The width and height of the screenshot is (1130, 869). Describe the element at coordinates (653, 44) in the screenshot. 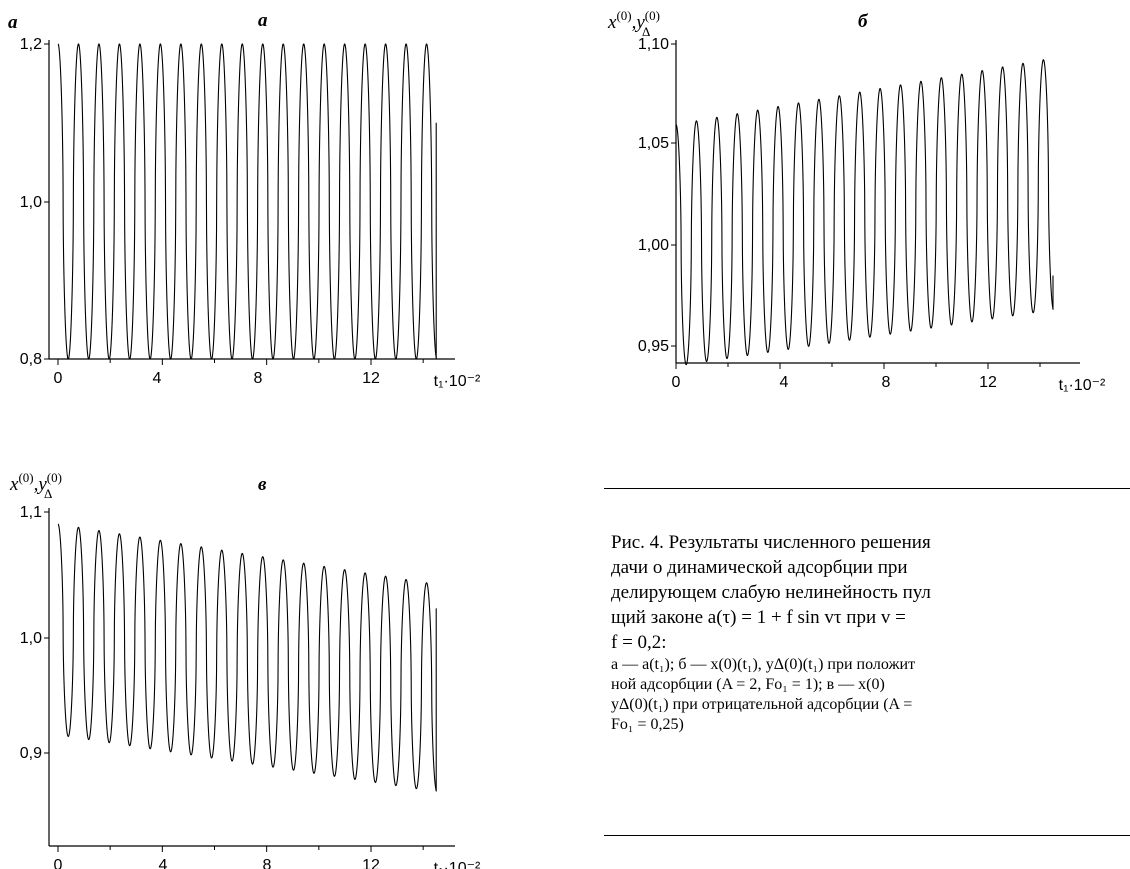

I see `y-tick-label: 1,10` at that location.